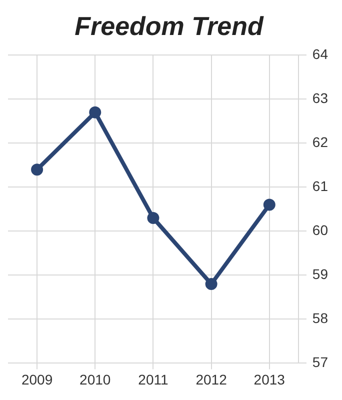 This screenshot has width=342, height=400. Describe the element at coordinates (320, 186) in the screenshot. I see `y-tick-label: 61` at that location.